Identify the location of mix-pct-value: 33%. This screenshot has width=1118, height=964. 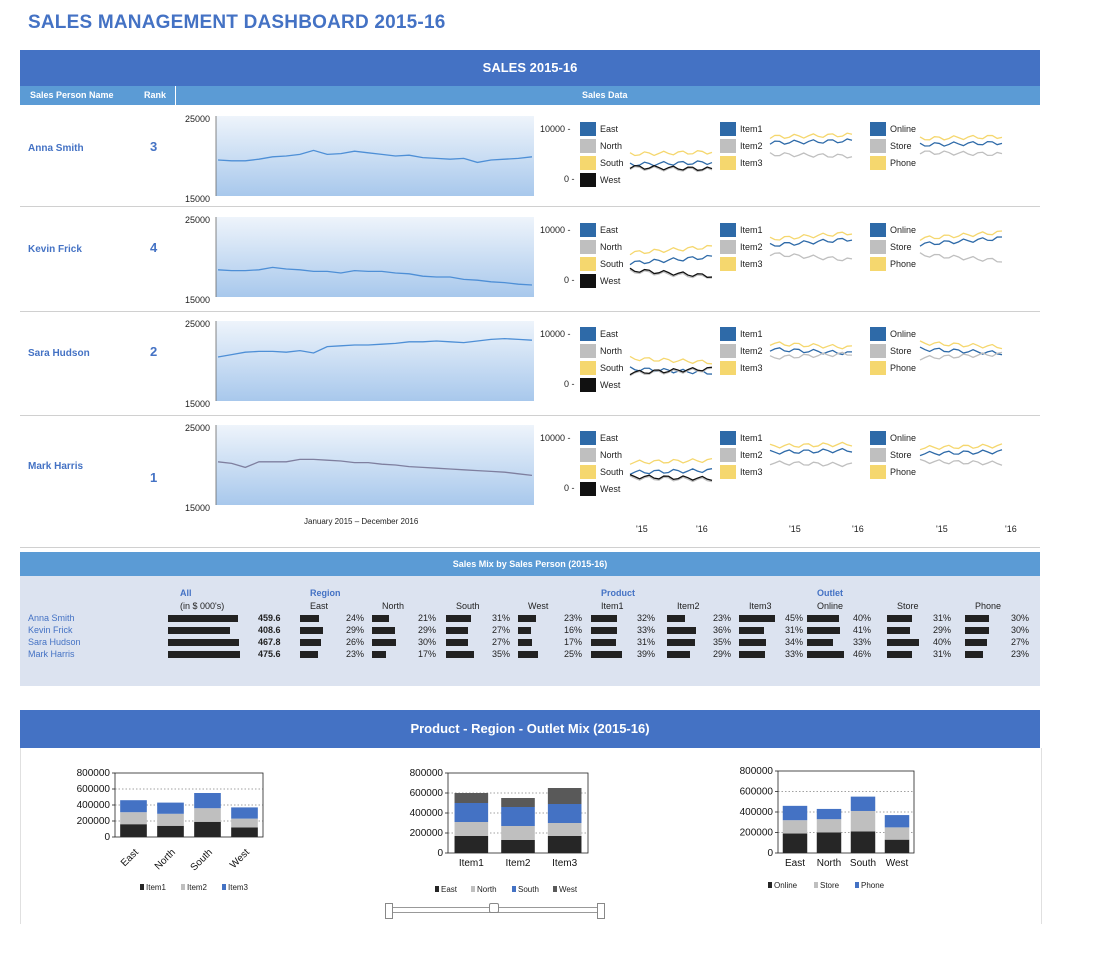
(862, 642).